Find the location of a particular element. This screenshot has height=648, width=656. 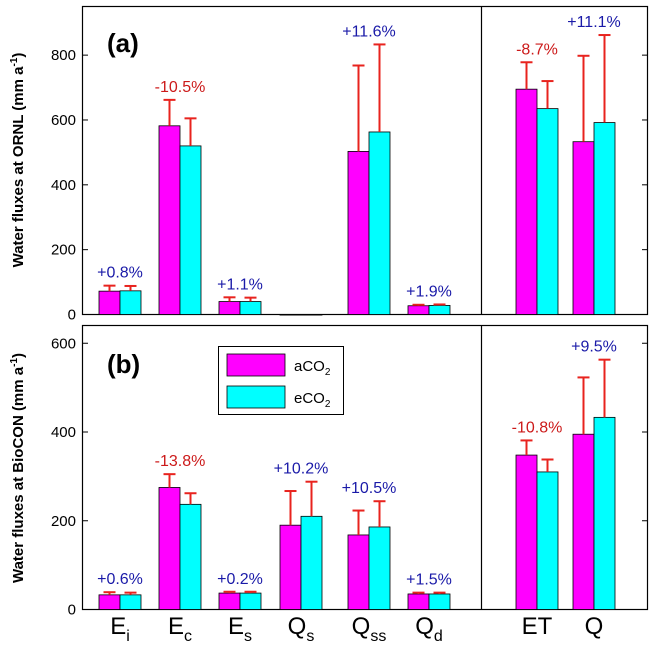

panel-b-bar-eCO2-Ec is located at coordinates (190, 556).